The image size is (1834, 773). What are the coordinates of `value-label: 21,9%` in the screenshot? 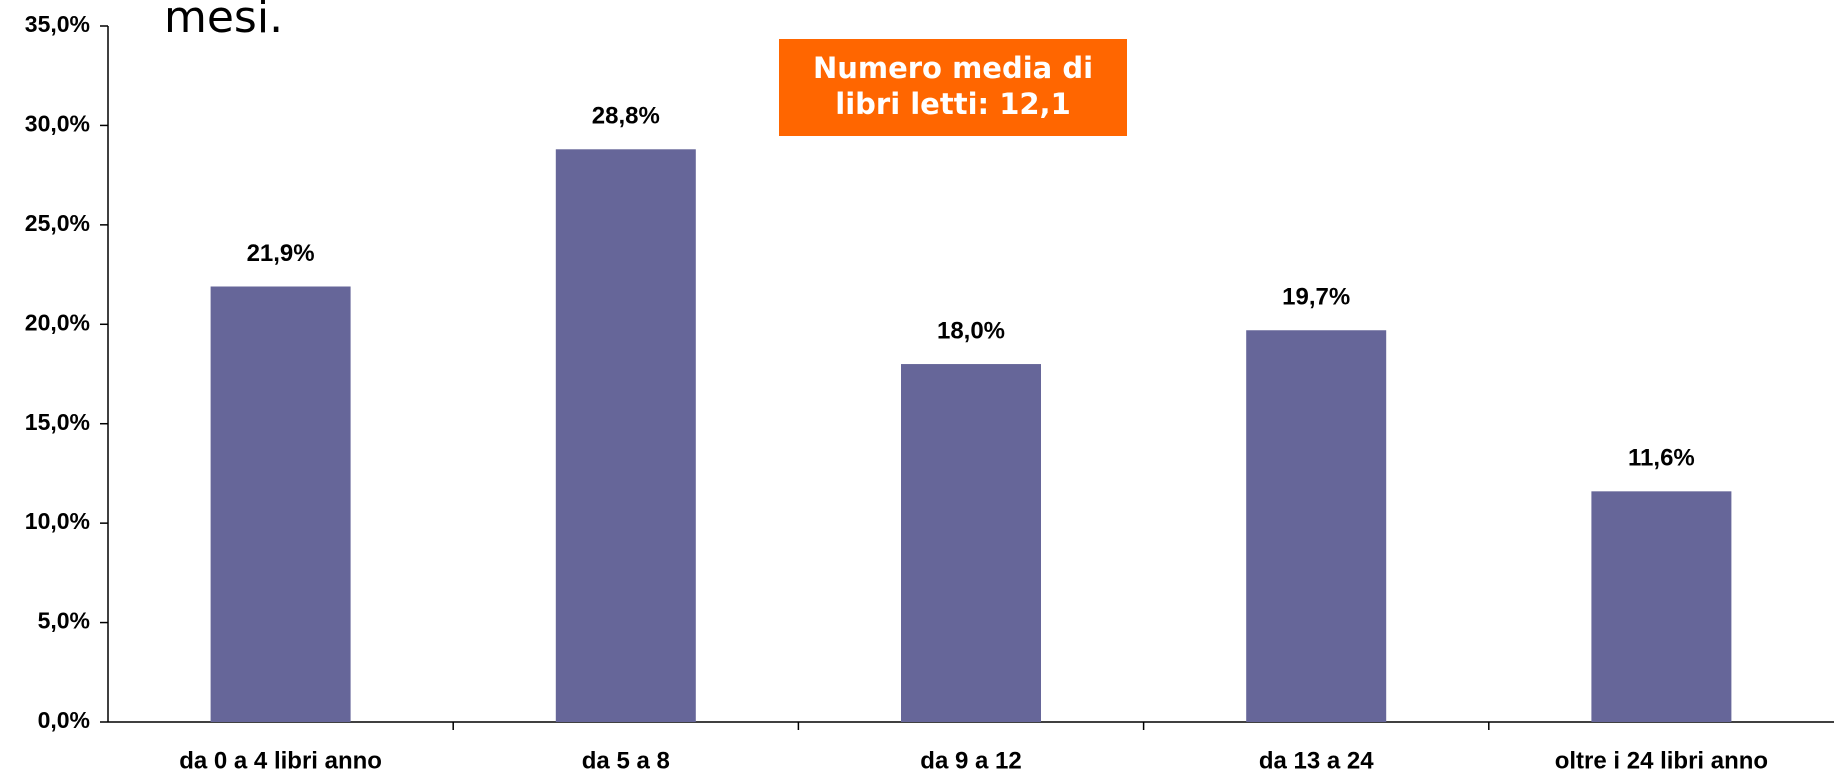 It's located at (281, 253).